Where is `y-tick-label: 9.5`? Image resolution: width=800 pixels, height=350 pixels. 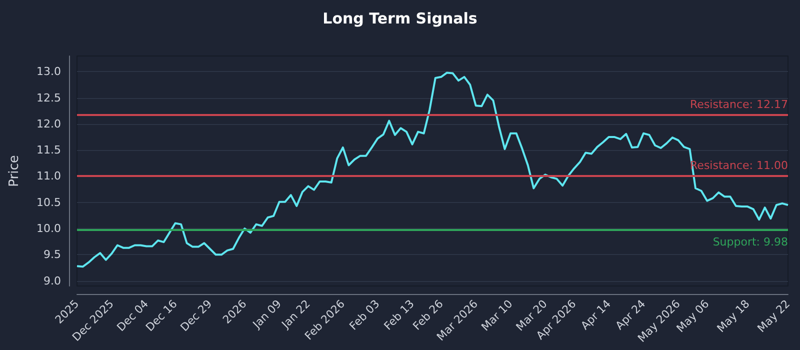
y-tick-label: 9.5 is located at coordinates (52, 255).